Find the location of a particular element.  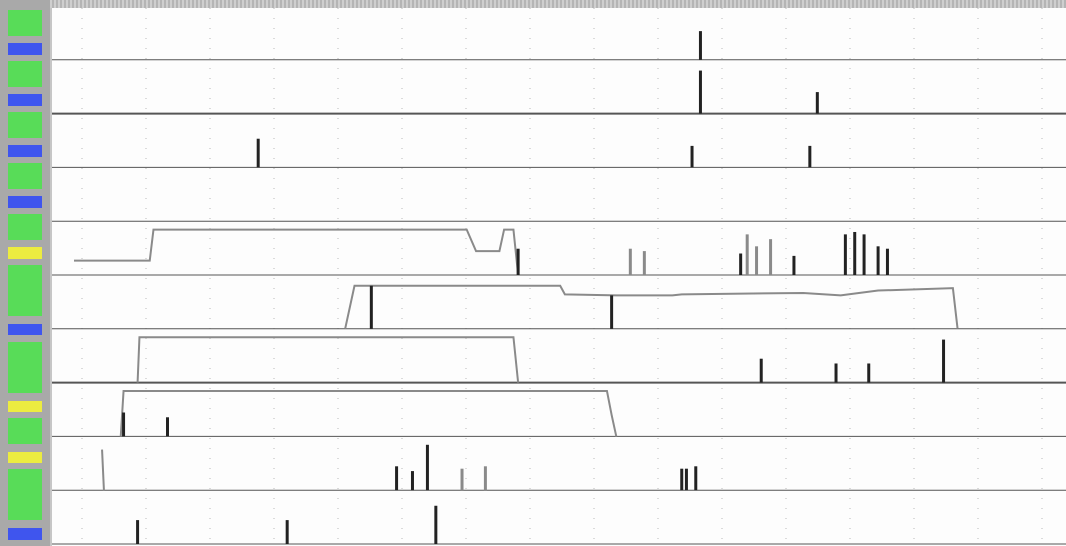

track-color-sidebar is located at coordinates (25, 273).